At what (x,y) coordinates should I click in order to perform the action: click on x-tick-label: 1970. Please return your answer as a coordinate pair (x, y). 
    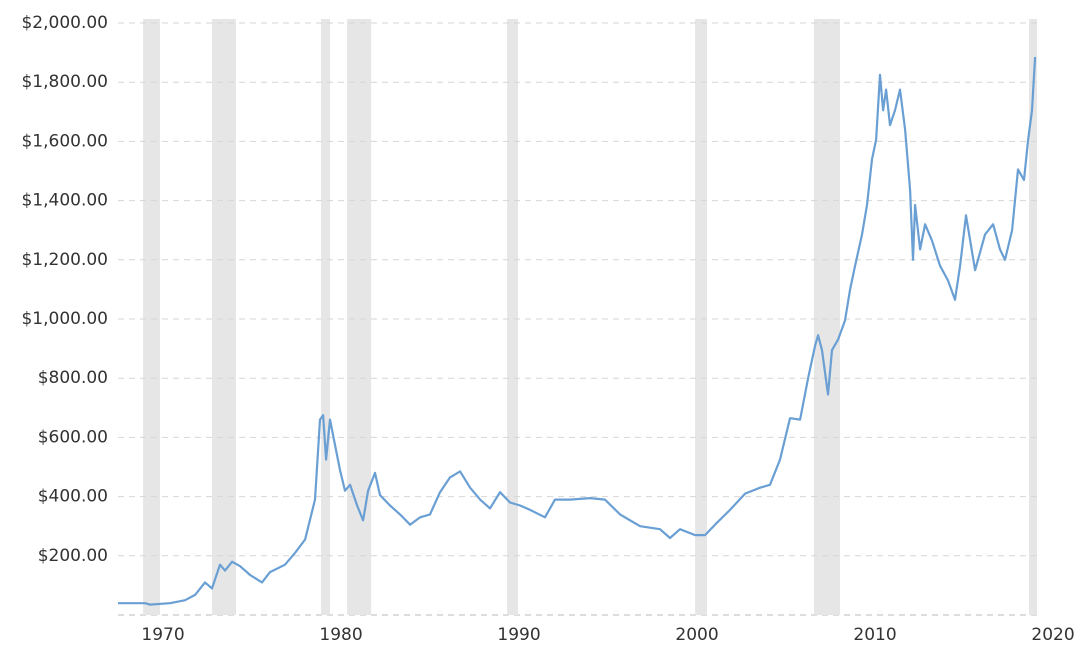
    Looking at the image, I should click on (162, 635).